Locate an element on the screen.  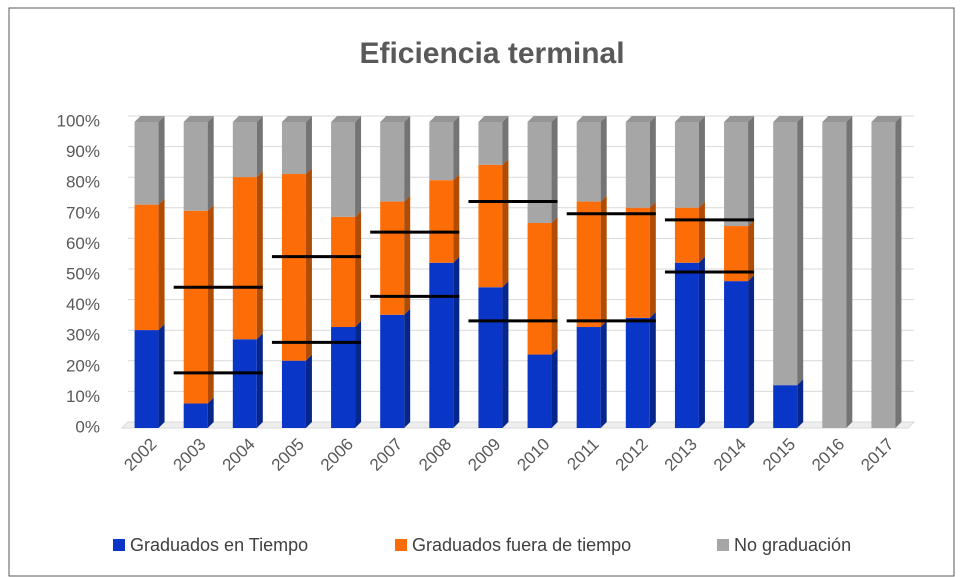
x-tick-label: 2016 is located at coordinates (828, 455).